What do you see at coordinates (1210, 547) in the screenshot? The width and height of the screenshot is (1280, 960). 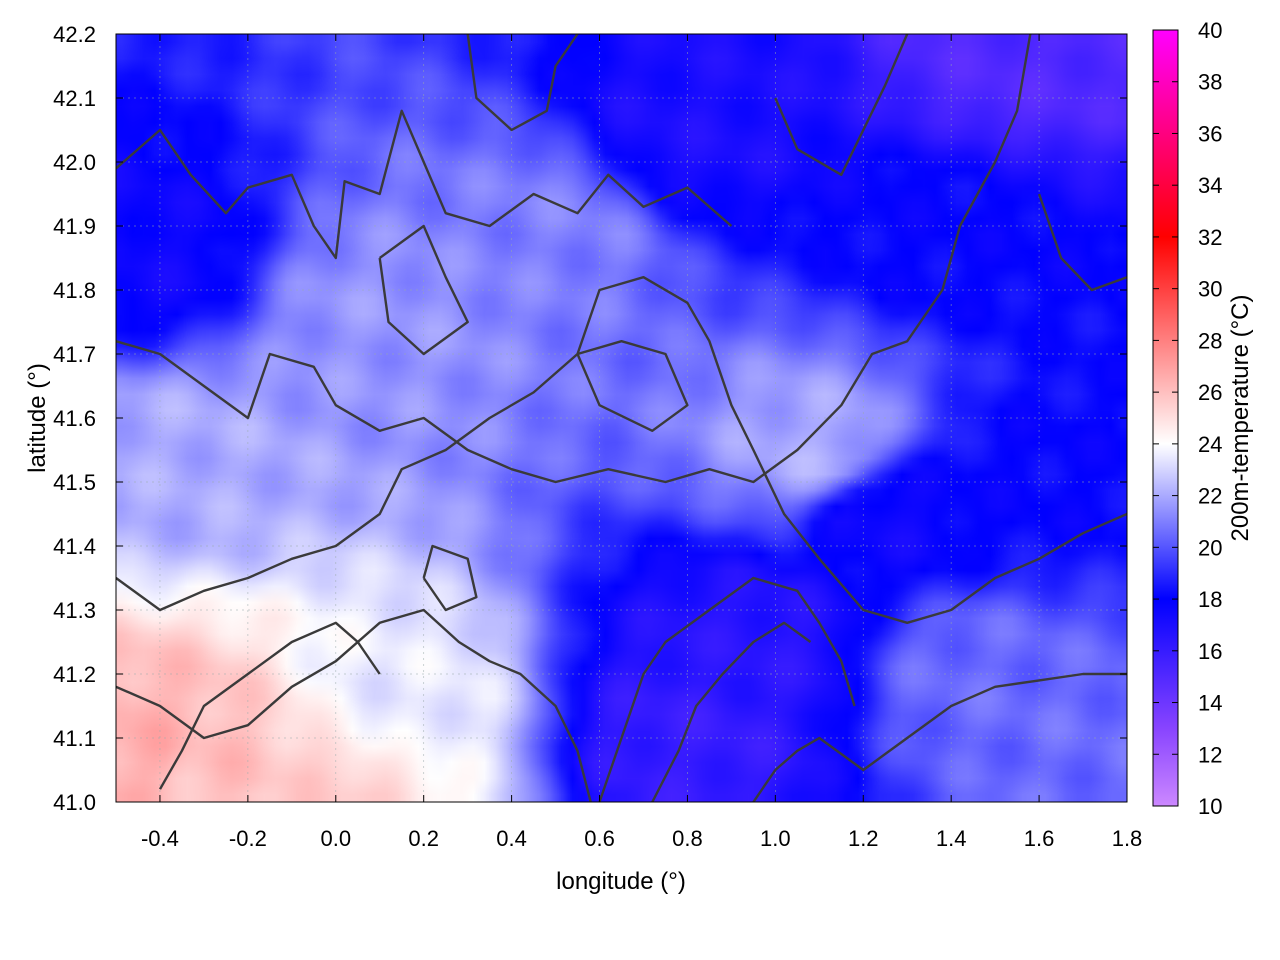 I see `colorbar-tick-label: 20` at bounding box center [1210, 547].